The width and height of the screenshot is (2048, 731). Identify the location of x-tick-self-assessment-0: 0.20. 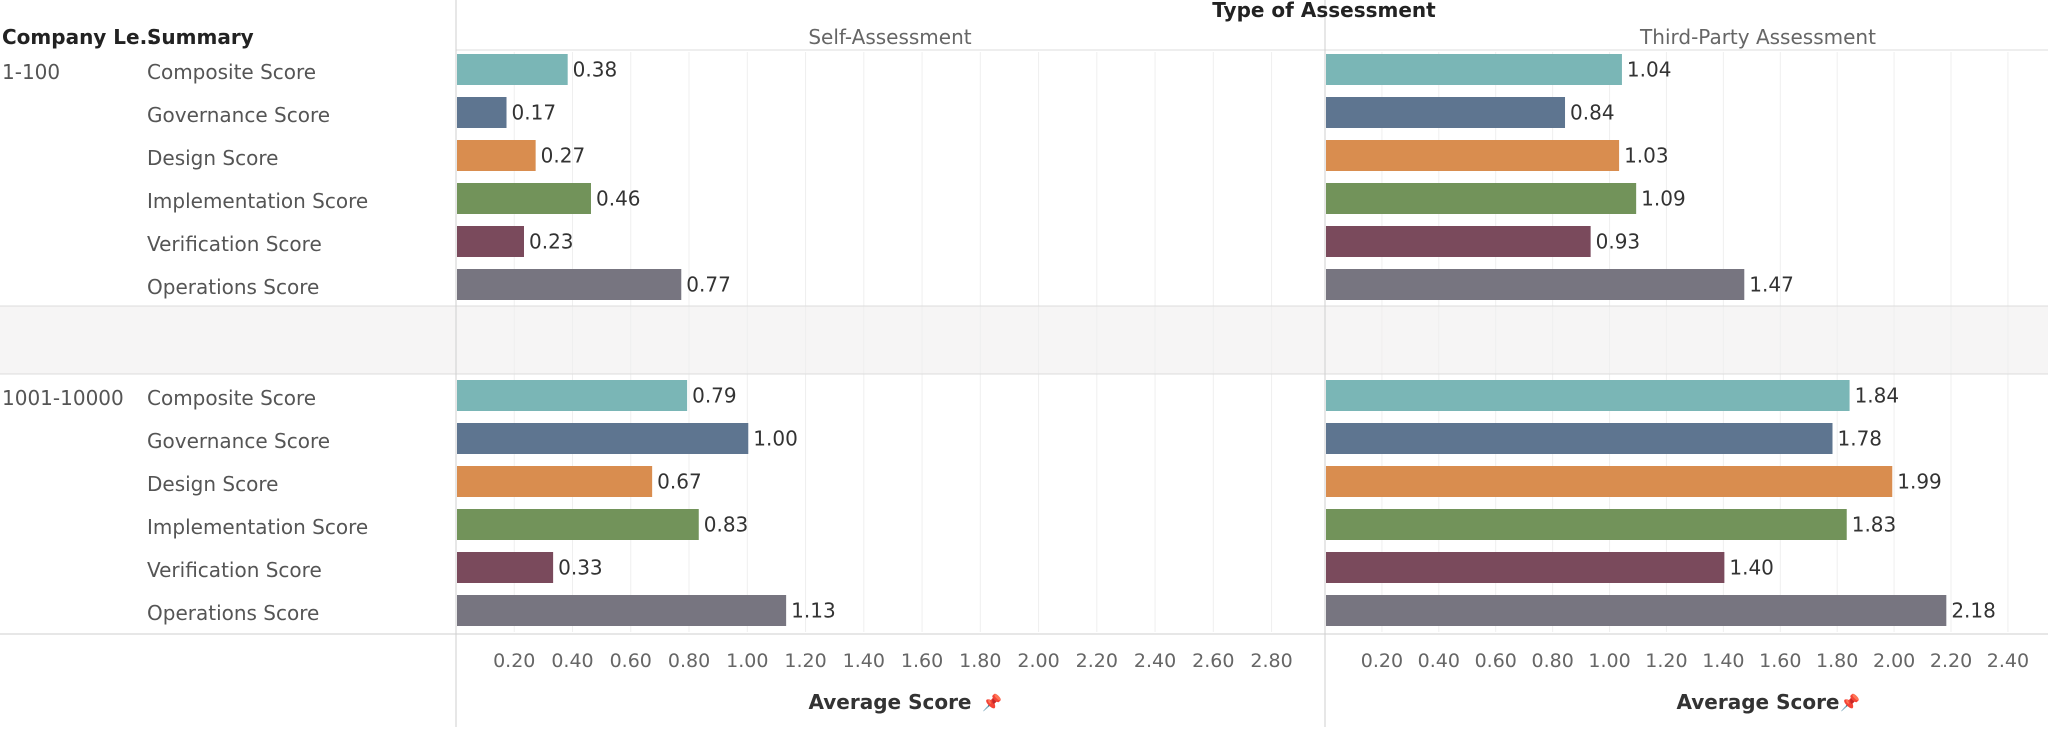
(514, 661).